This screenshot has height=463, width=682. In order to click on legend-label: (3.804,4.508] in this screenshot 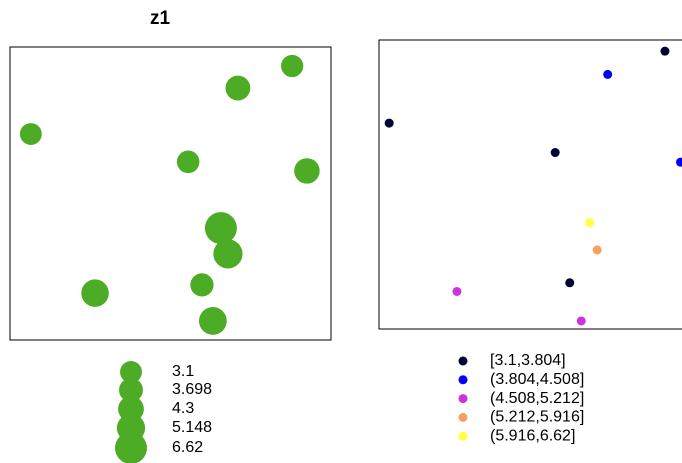, I will do `click(537, 379)`.